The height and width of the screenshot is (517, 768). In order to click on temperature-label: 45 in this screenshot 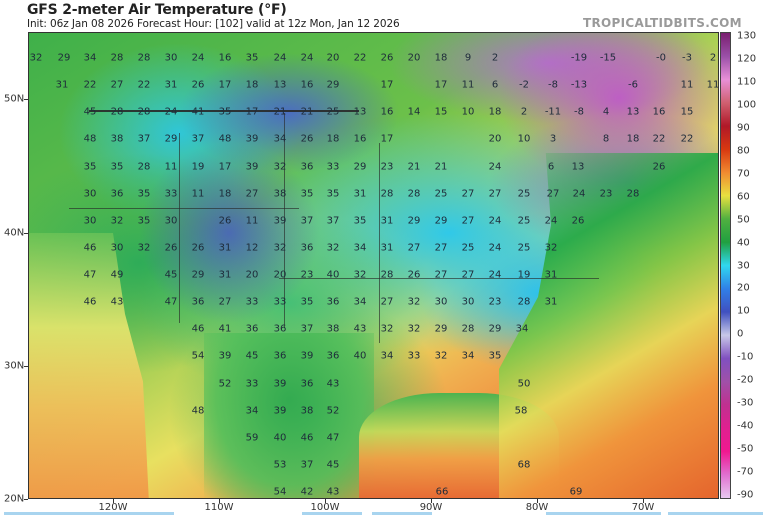, I will do `click(171, 275)`.